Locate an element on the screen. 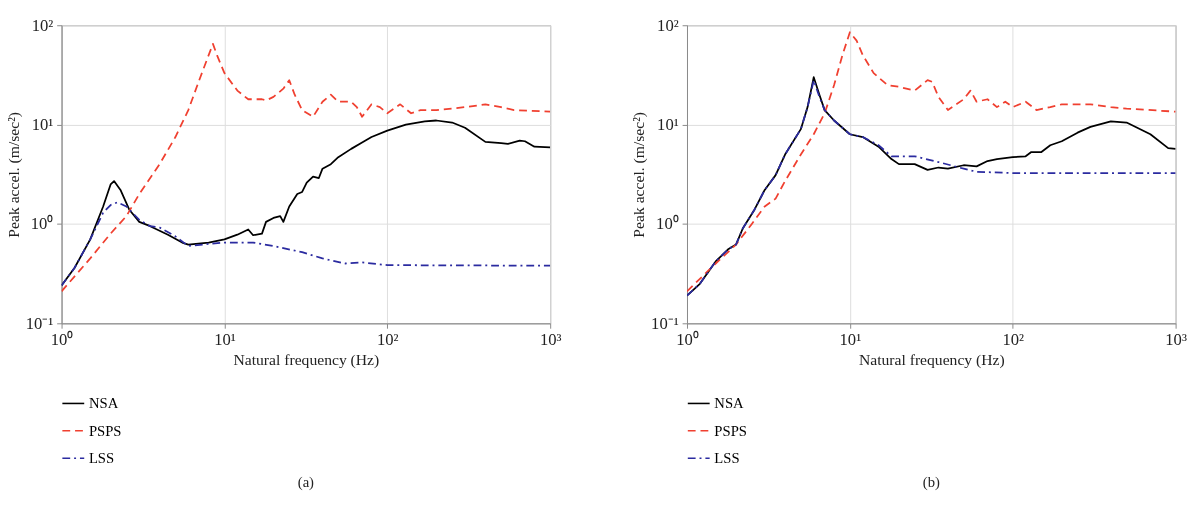 The height and width of the screenshot is (521, 1202). text: (b) is located at coordinates (931, 483).